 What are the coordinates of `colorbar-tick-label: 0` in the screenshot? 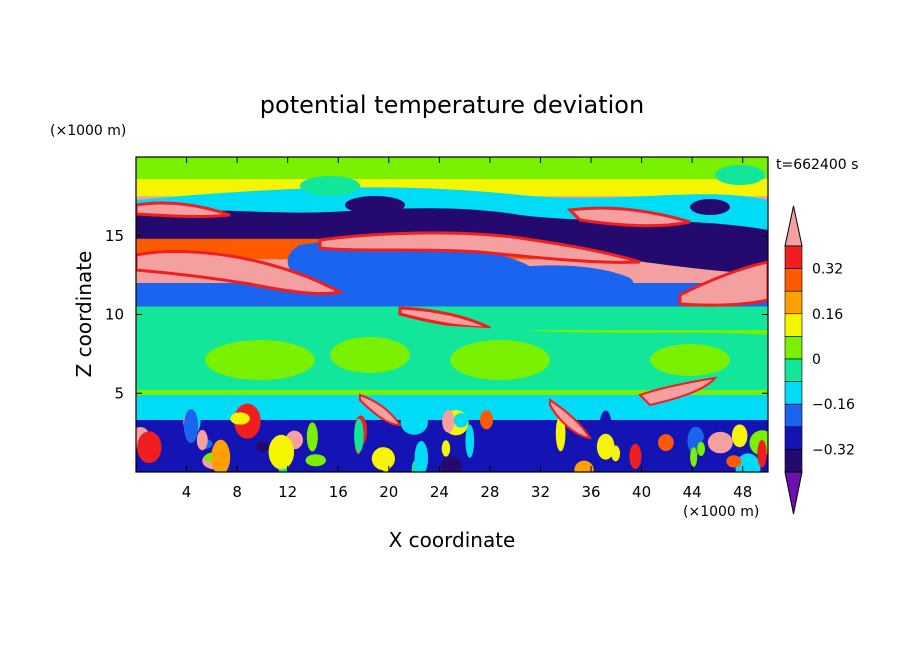 It's located at (816, 360).